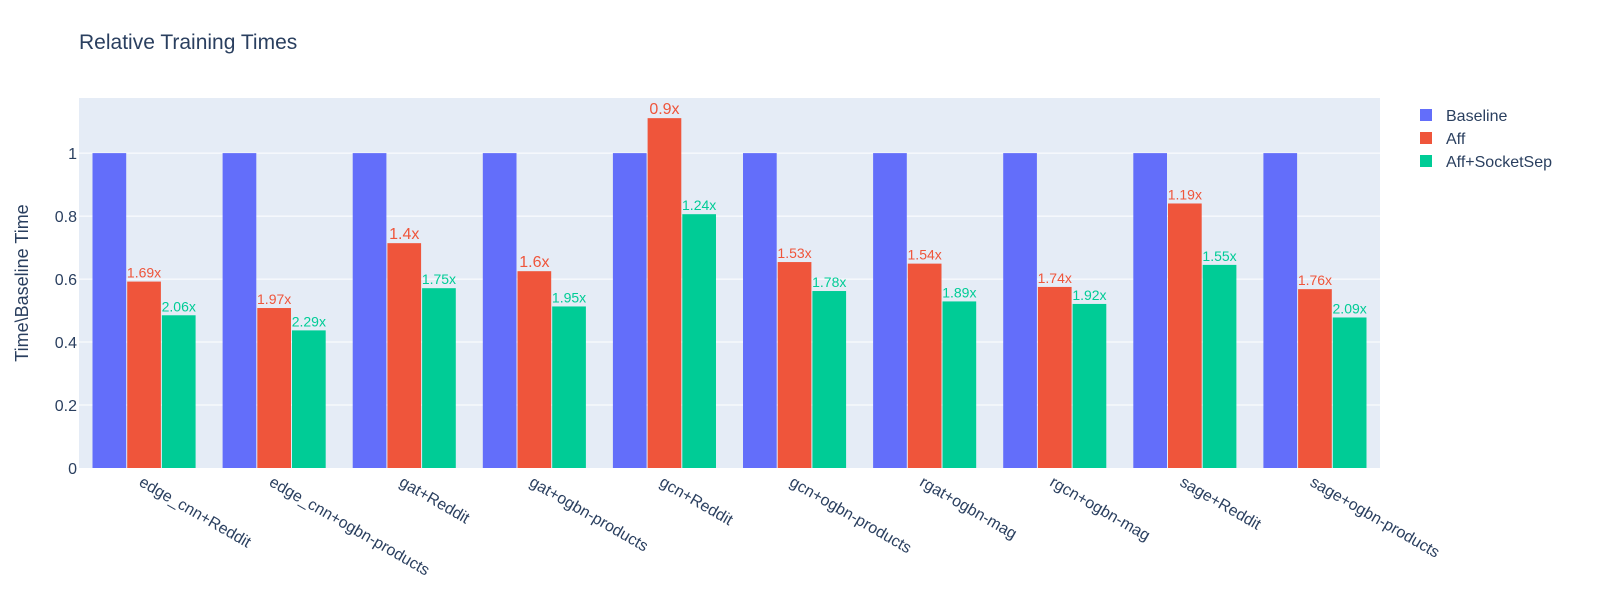  Describe the element at coordinates (274, 299) in the screenshot. I see `data-label: 1.97x` at that location.